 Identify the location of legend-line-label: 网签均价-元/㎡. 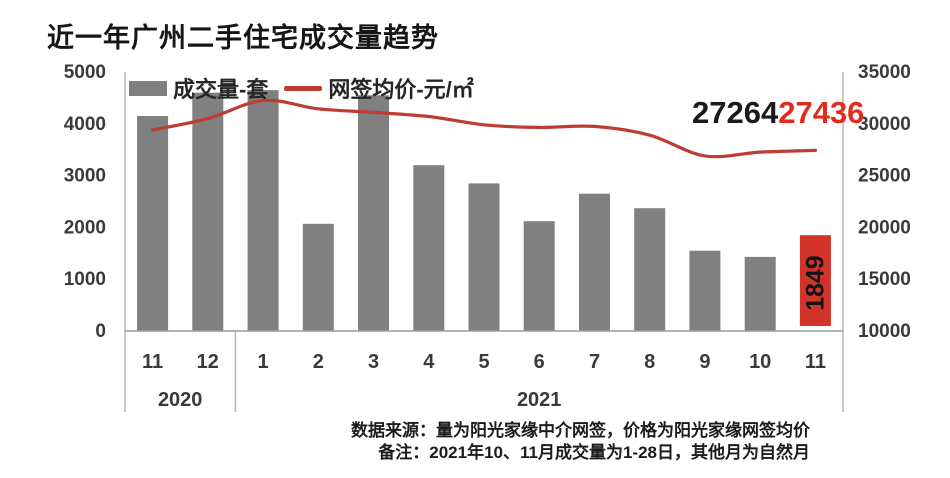
(401, 89).